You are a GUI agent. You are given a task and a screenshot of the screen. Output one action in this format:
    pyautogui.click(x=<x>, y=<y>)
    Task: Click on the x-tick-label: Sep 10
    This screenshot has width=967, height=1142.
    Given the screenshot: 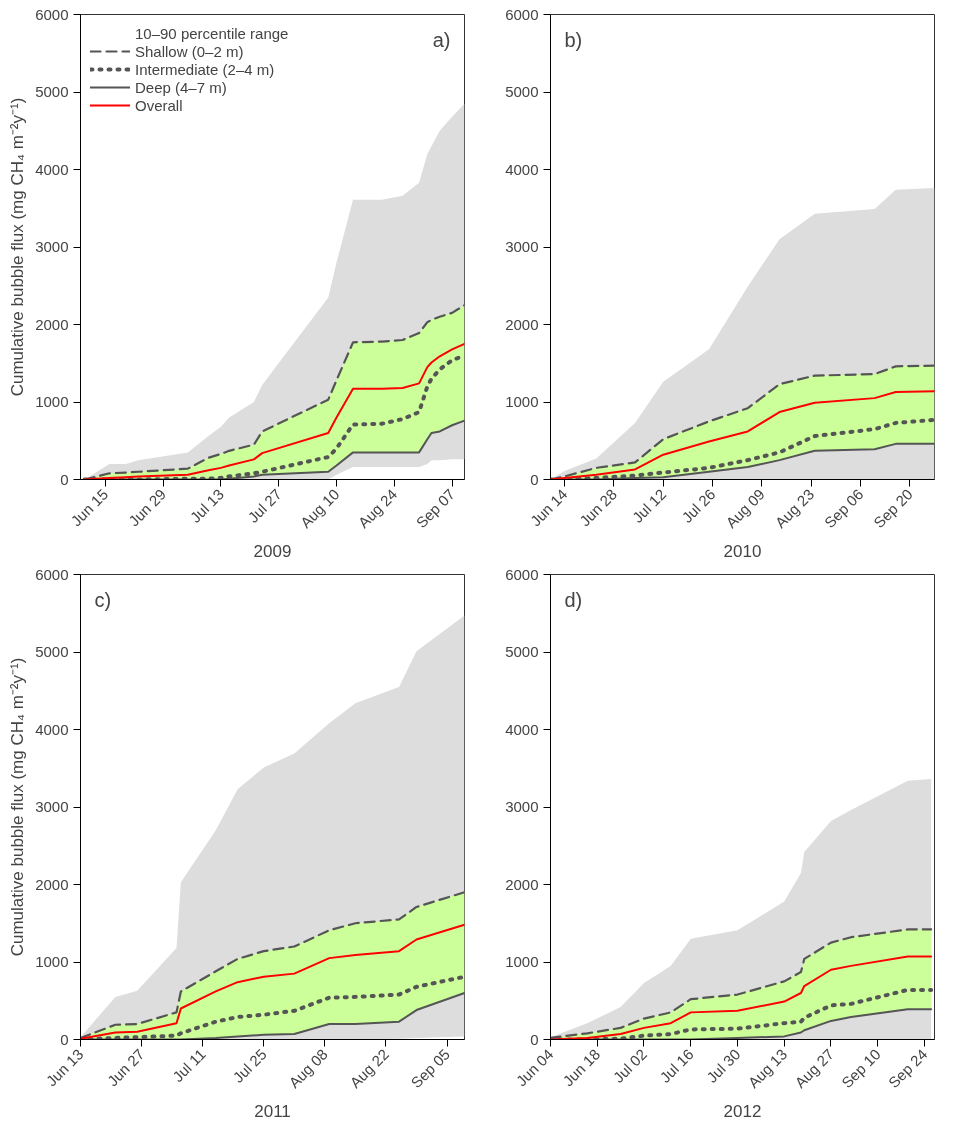 What is the action you would take?
    pyautogui.click(x=861, y=1068)
    